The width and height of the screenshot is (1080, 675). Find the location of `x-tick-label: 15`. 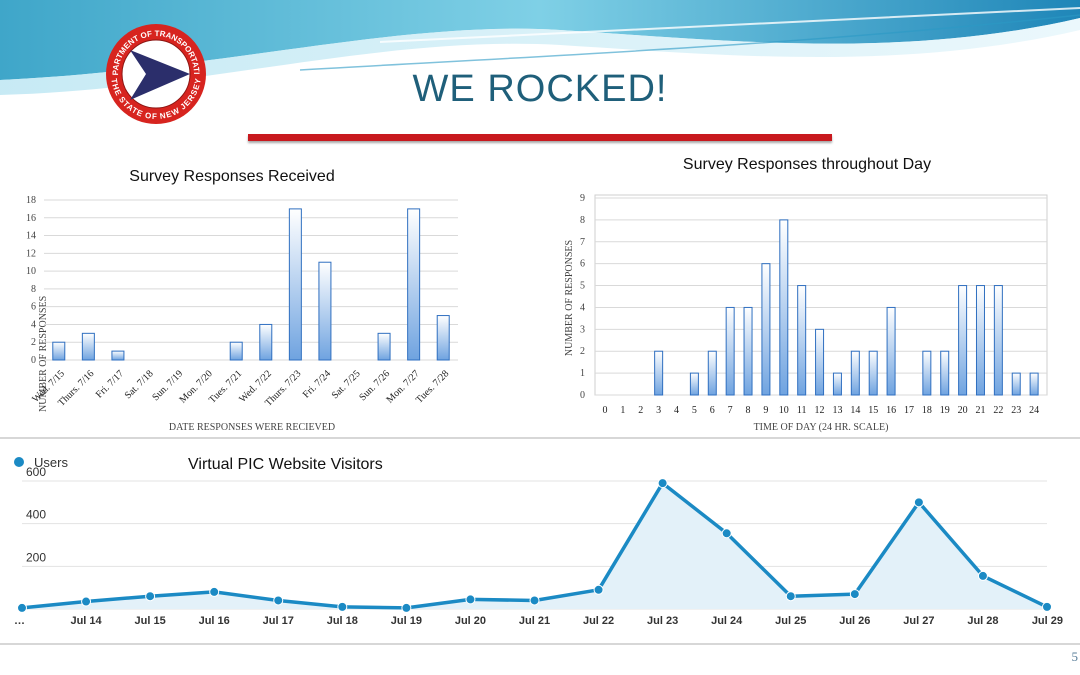

x-tick-label: 15 is located at coordinates (873, 410).